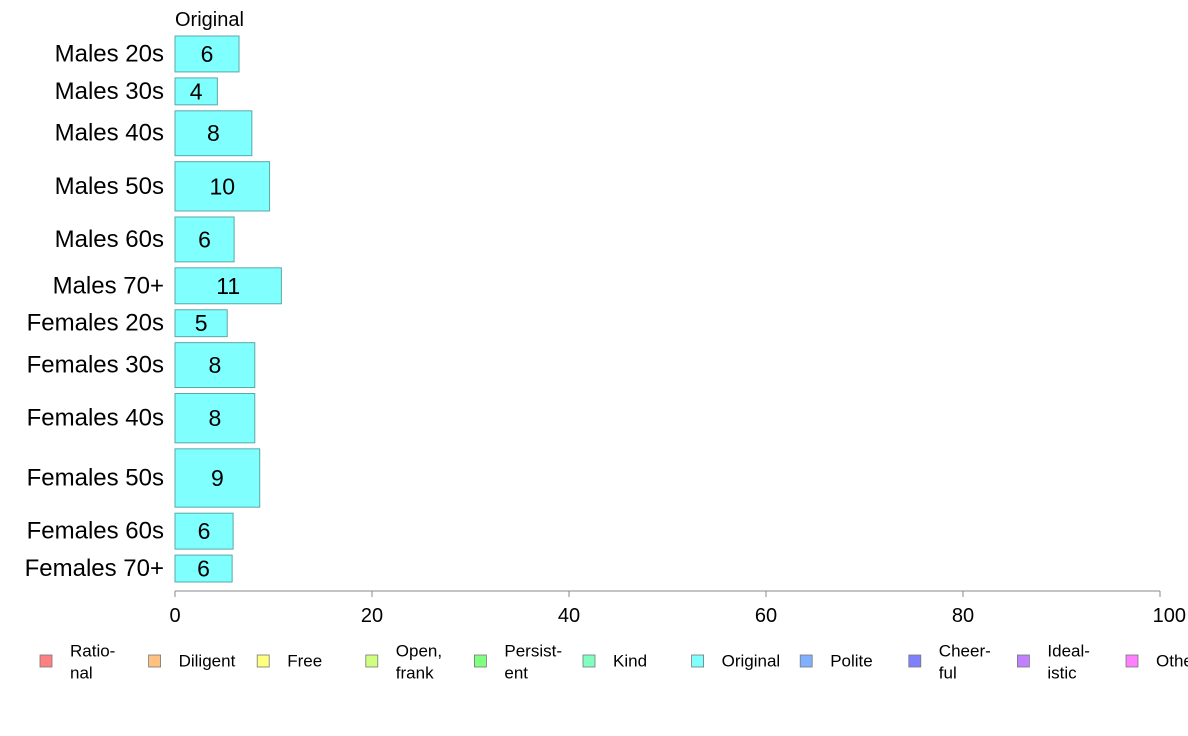 The image size is (1188, 736). What do you see at coordinates (419, 651) in the screenshot?
I see `legend-label: Open,` at bounding box center [419, 651].